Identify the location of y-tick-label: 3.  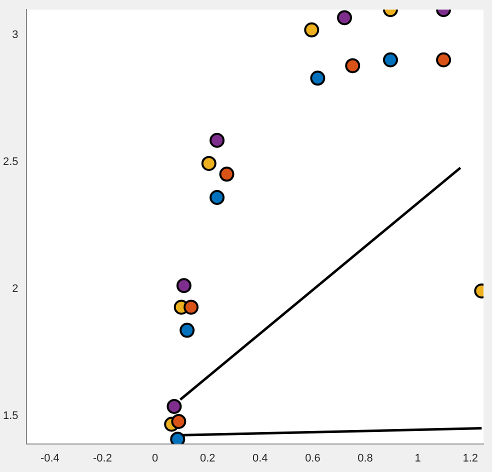
(15, 35).